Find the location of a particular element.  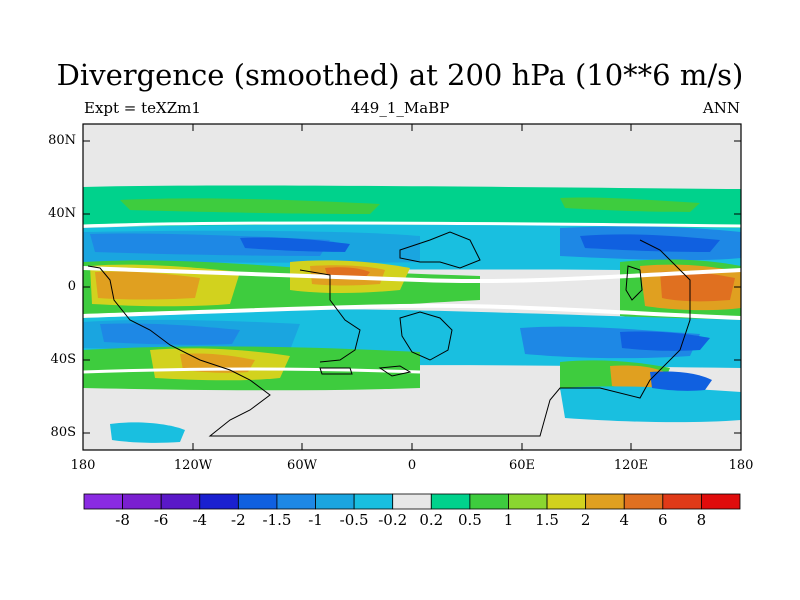

colorbar-label: -0.2 is located at coordinates (393, 520).